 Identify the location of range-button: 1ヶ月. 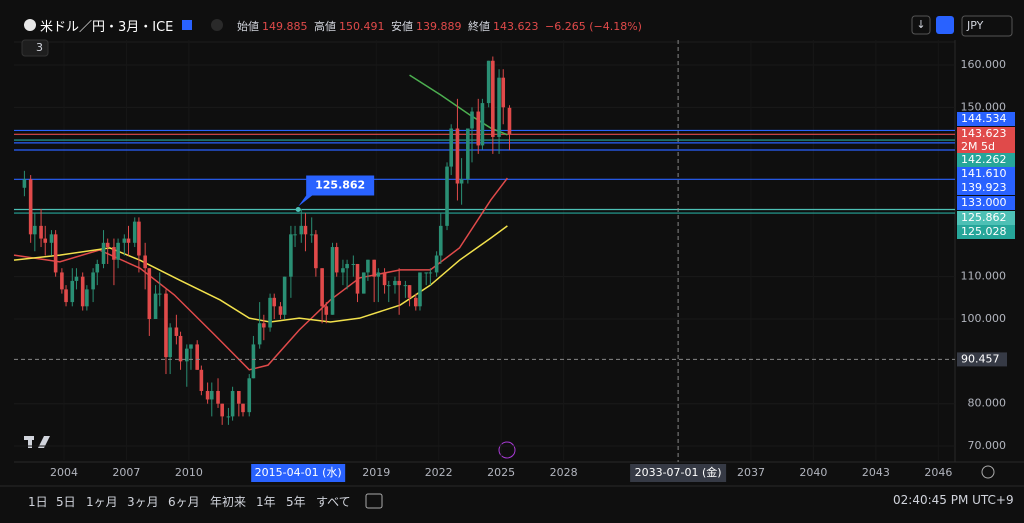
(102, 502).